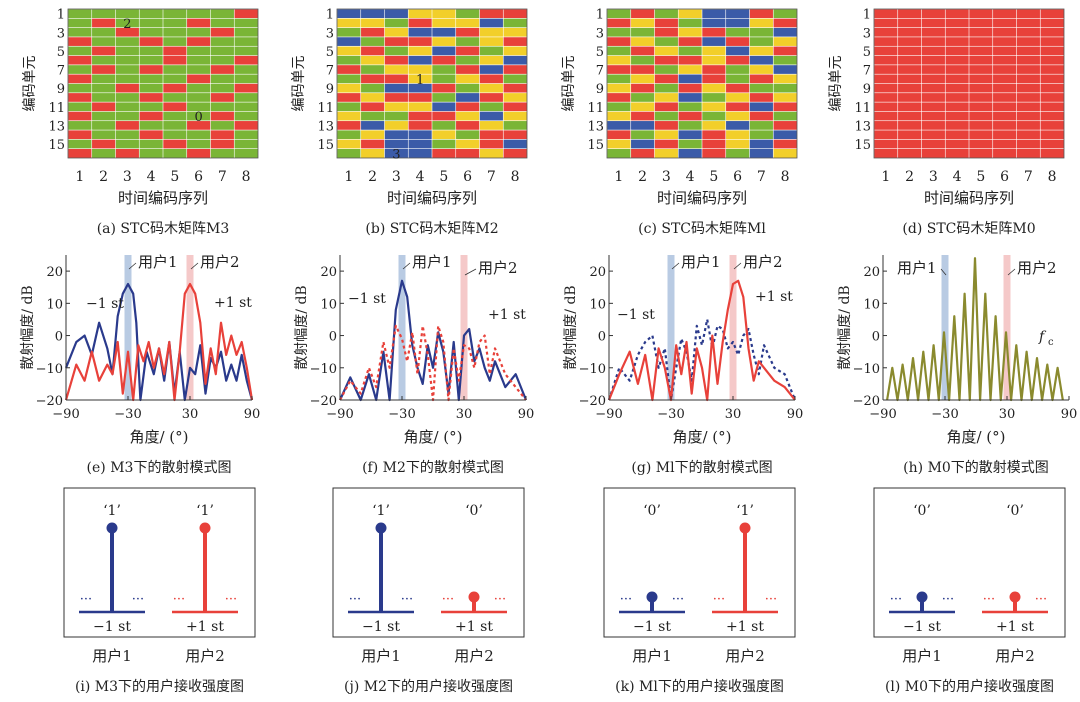 The width and height of the screenshot is (1080, 702). What do you see at coordinates (922, 656) in the screenshot?
I see `user1-name: 用户1` at bounding box center [922, 656].